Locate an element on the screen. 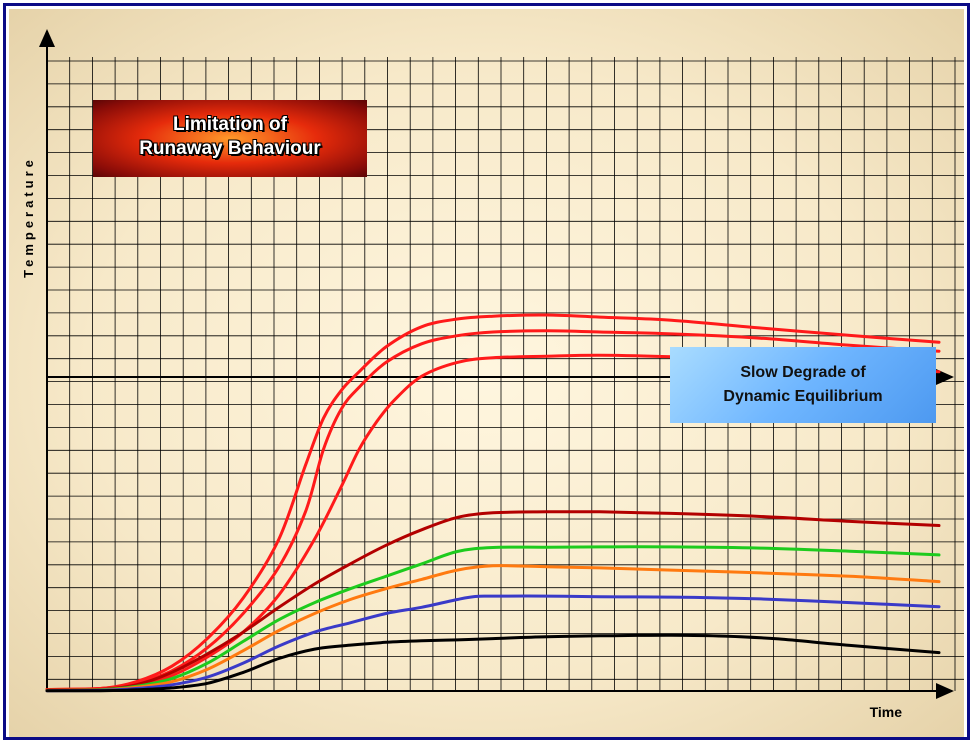 This screenshot has width=973, height=742. x-axis-label: Time is located at coordinates (886, 712).